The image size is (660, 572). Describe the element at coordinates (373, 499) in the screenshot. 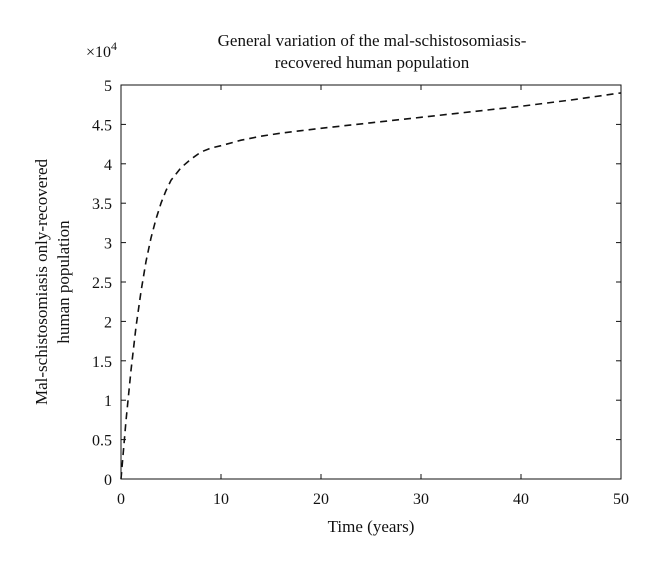

I see `x-tick-labels: 0 10 20 30 40 50` at that location.